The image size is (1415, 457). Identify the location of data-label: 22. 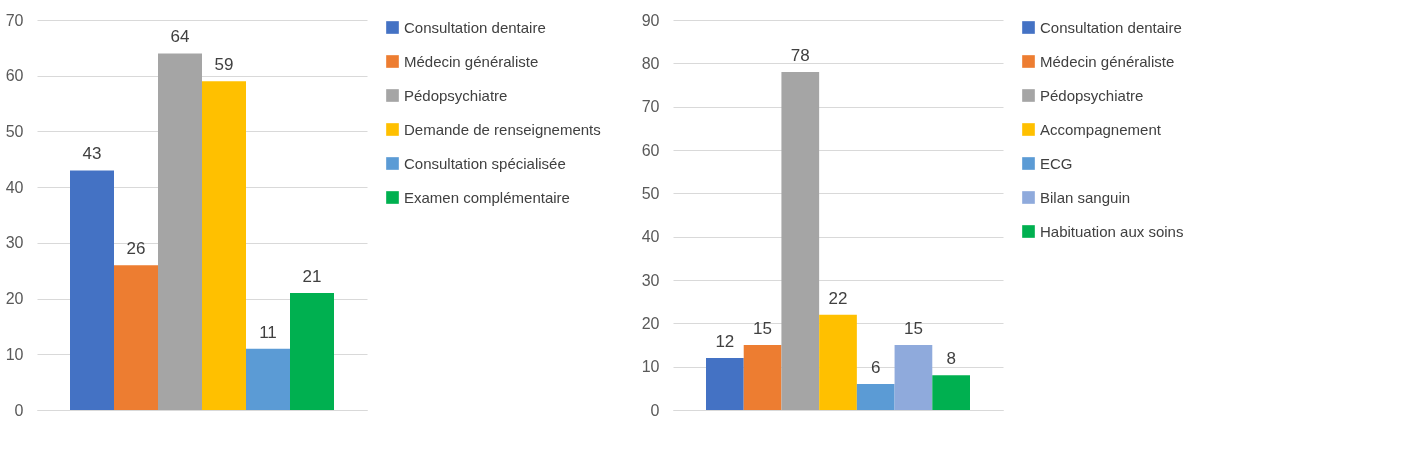
(838, 298).